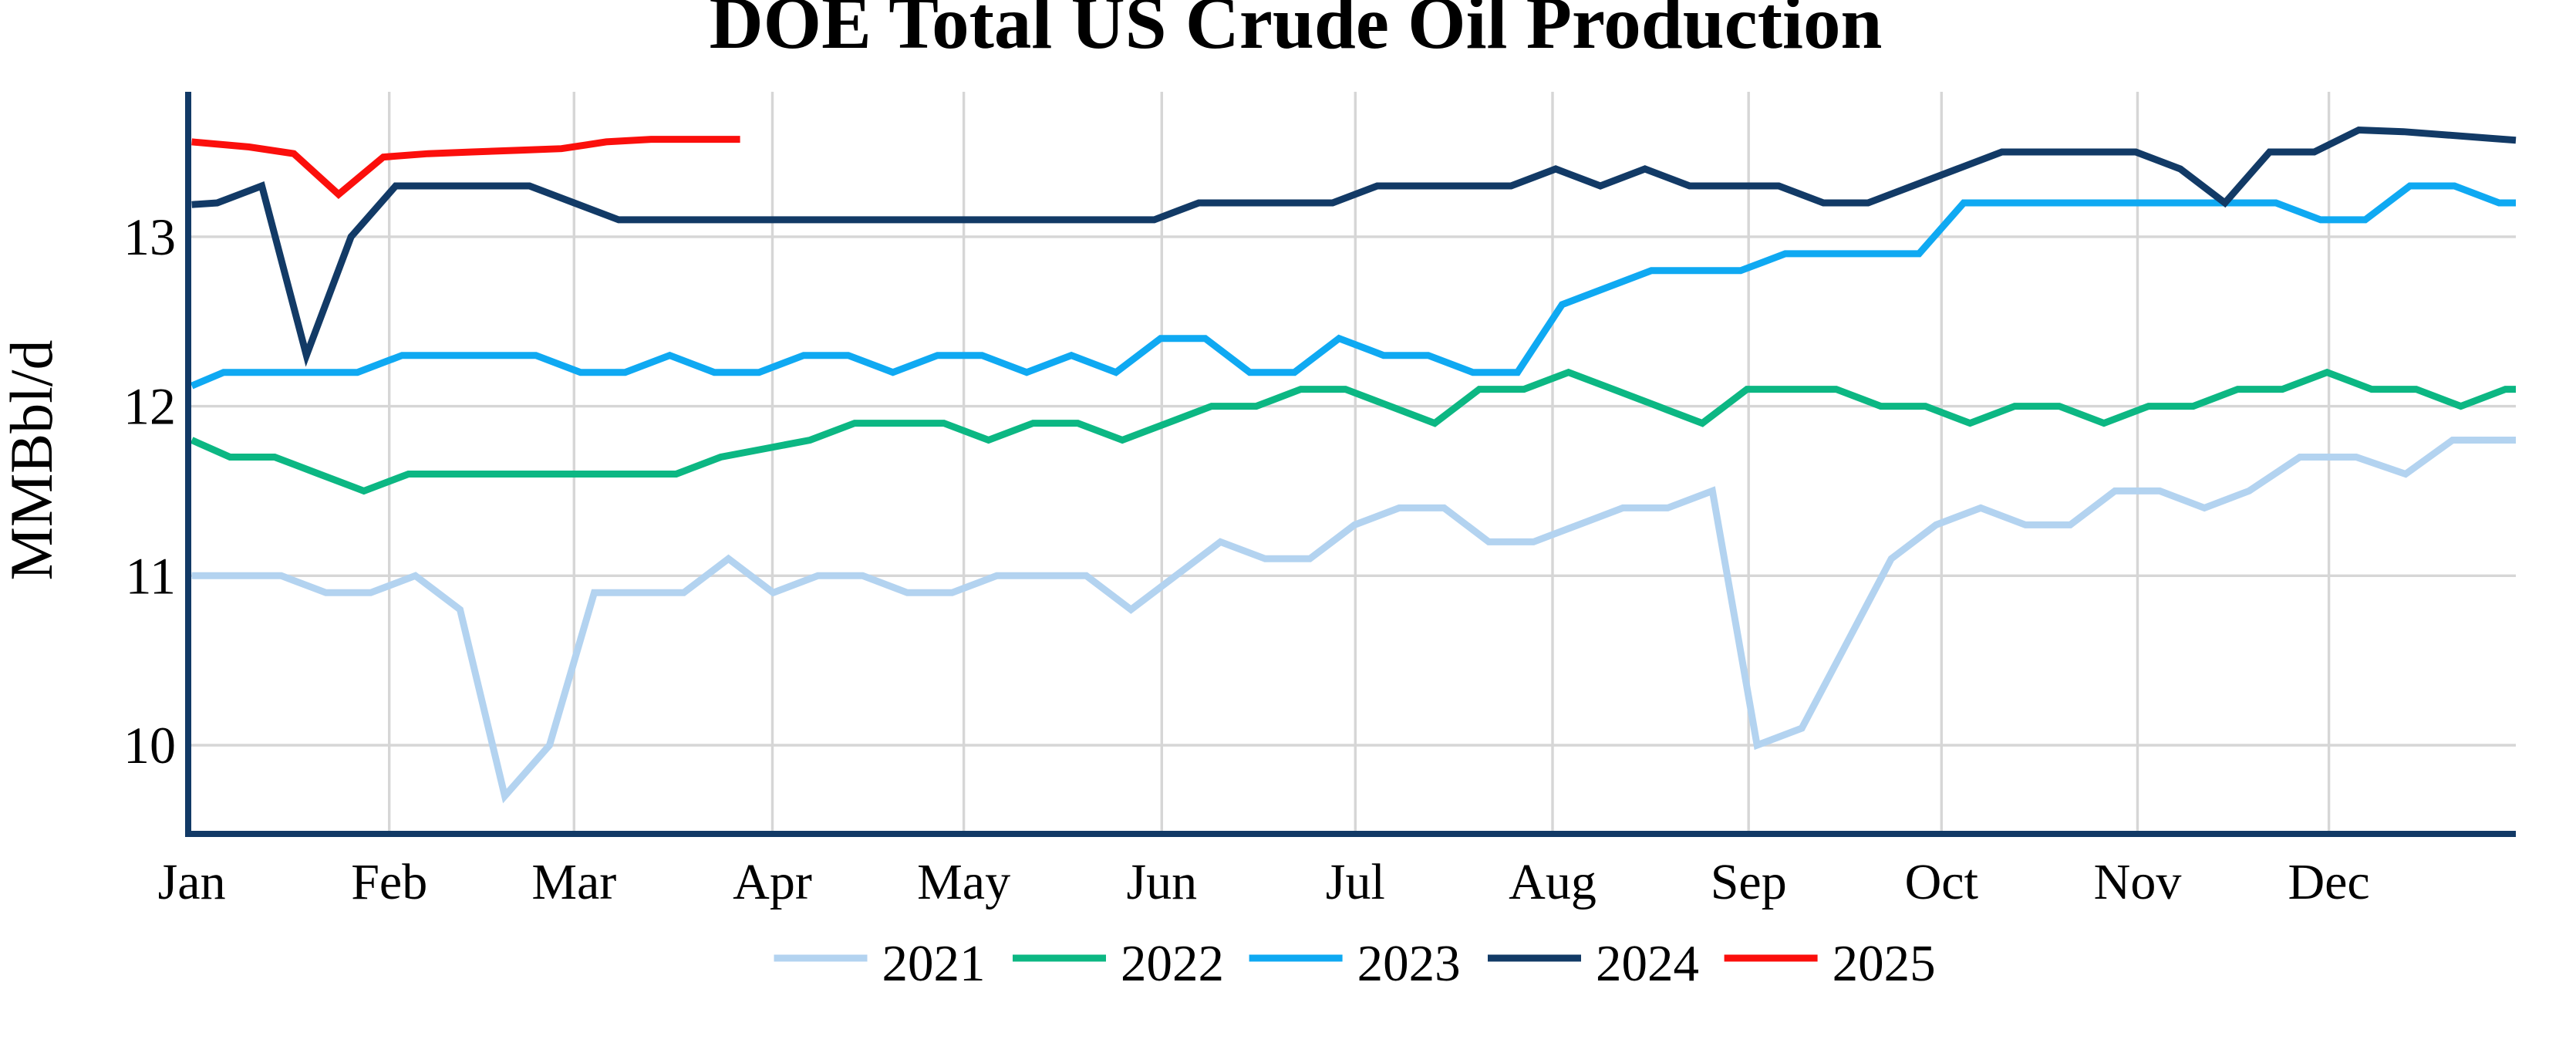 The image size is (2576, 1053). Describe the element at coordinates (2138, 882) in the screenshot. I see `svg-text: Nov` at that location.